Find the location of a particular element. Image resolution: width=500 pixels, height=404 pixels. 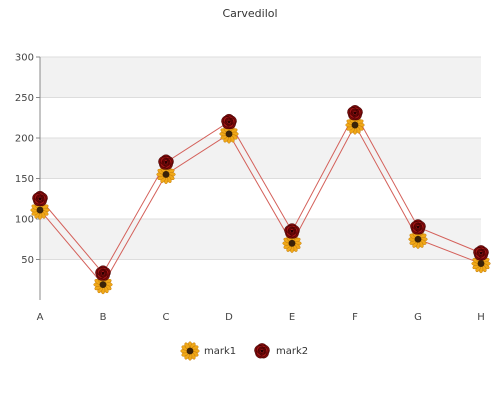

legend: mark1 mark2 is located at coordinates (244, 351).